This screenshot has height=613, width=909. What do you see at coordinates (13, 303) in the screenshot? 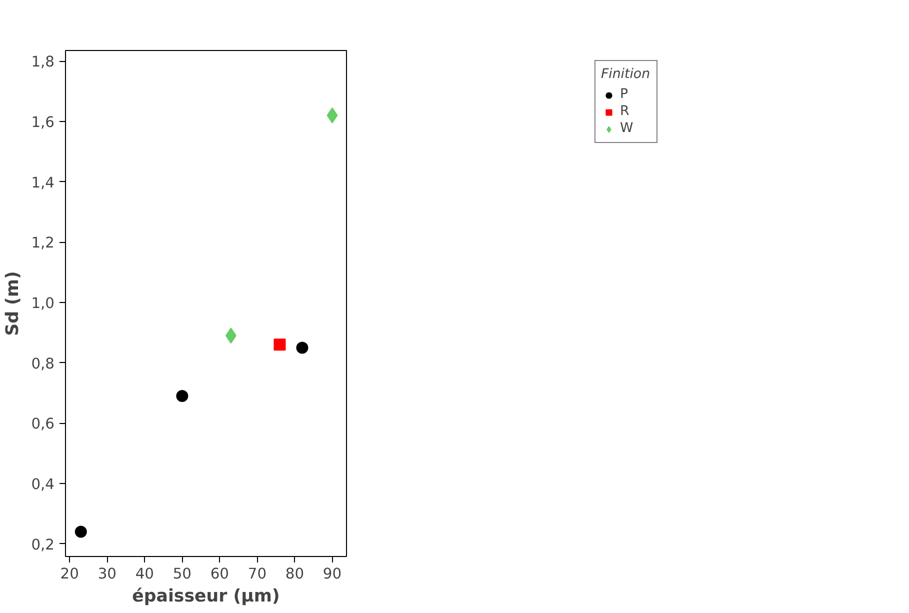
I see `y-axis-title: Sd (m)` at bounding box center [13, 303].